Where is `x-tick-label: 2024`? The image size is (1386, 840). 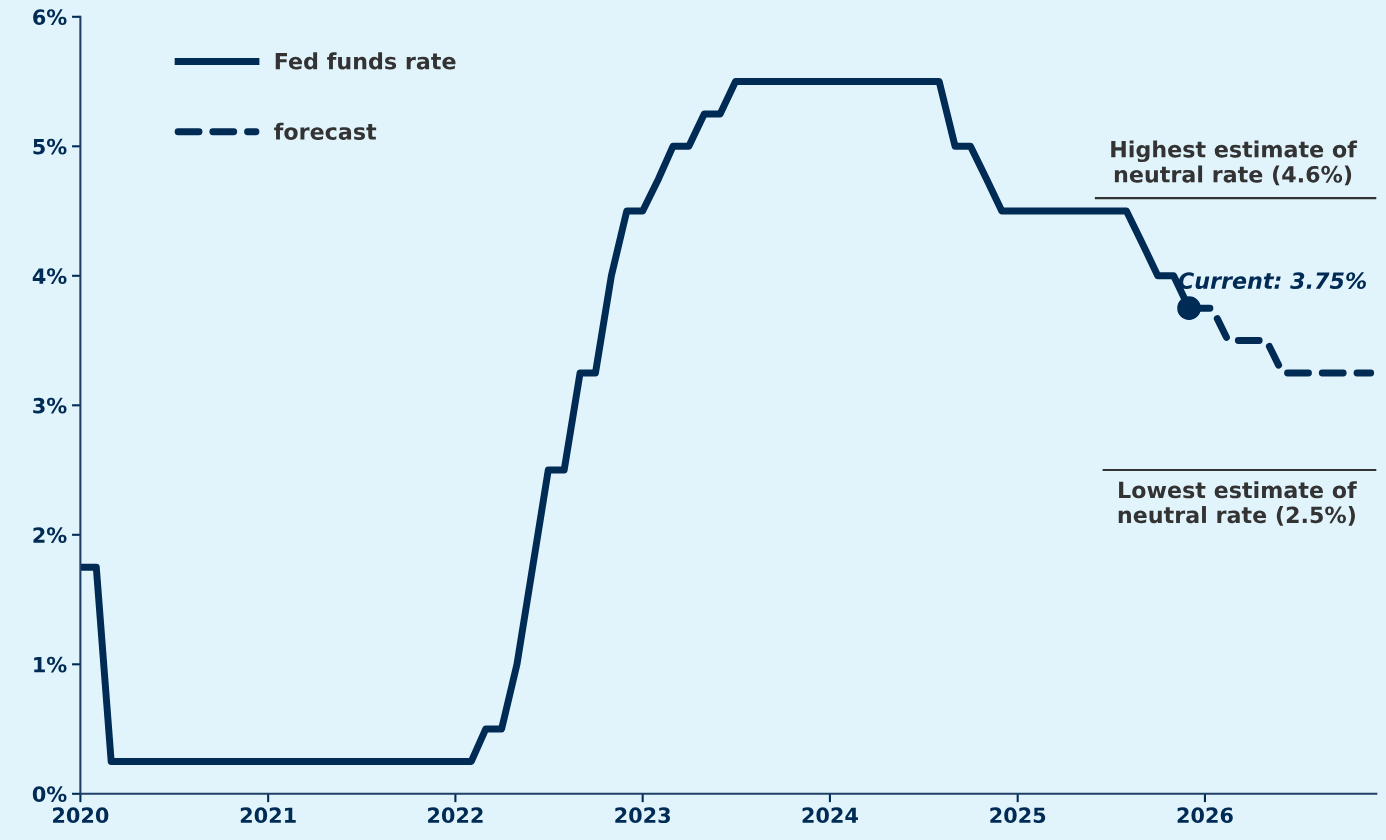 x-tick-label: 2024 is located at coordinates (830, 815).